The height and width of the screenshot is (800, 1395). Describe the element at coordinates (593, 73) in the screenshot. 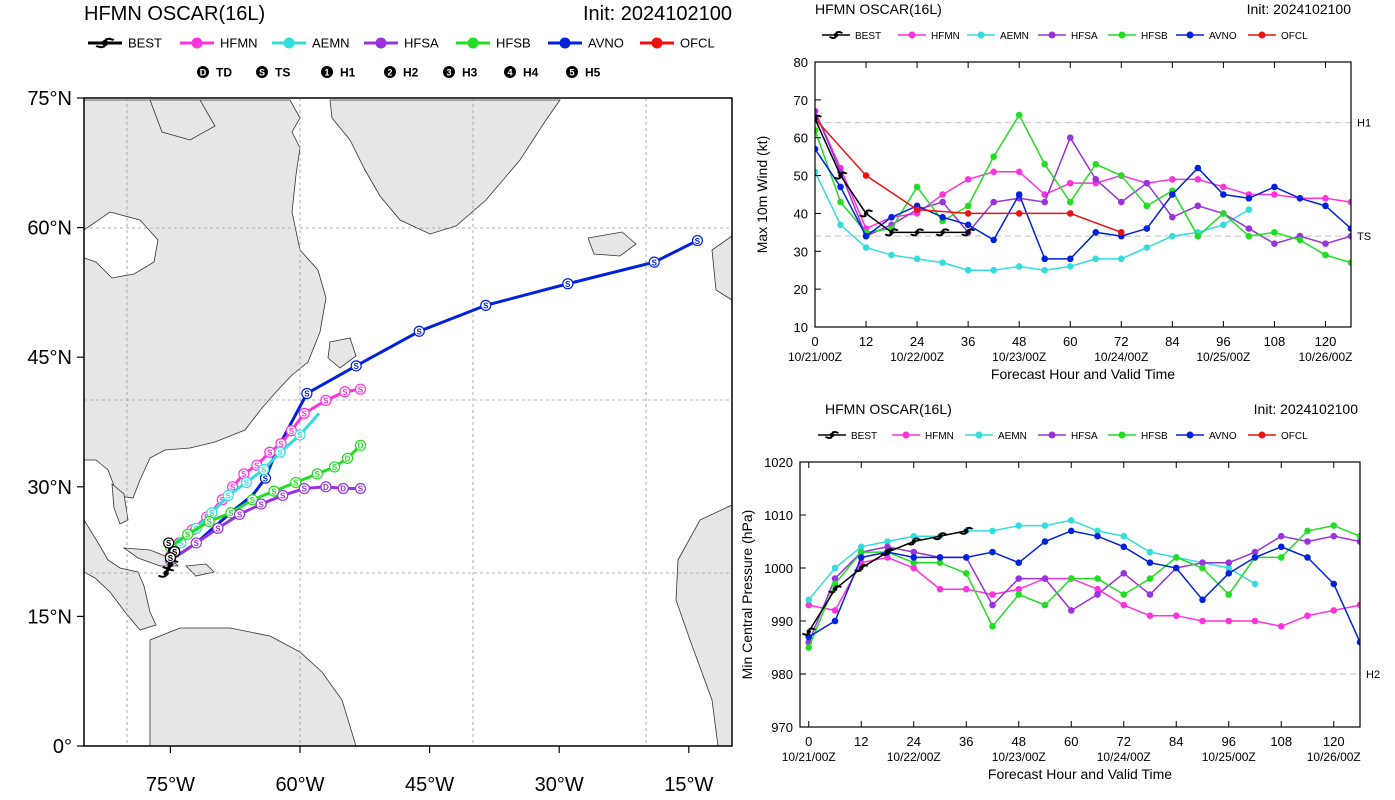

I see `intensity-label-h5: H5` at that location.